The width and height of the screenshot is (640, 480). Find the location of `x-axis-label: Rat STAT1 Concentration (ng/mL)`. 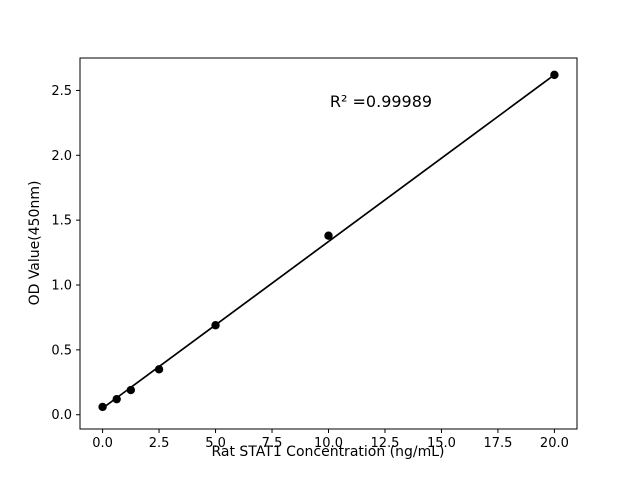

x-axis-label: Rat STAT1 Concentration (ng/mL) is located at coordinates (328, 452).